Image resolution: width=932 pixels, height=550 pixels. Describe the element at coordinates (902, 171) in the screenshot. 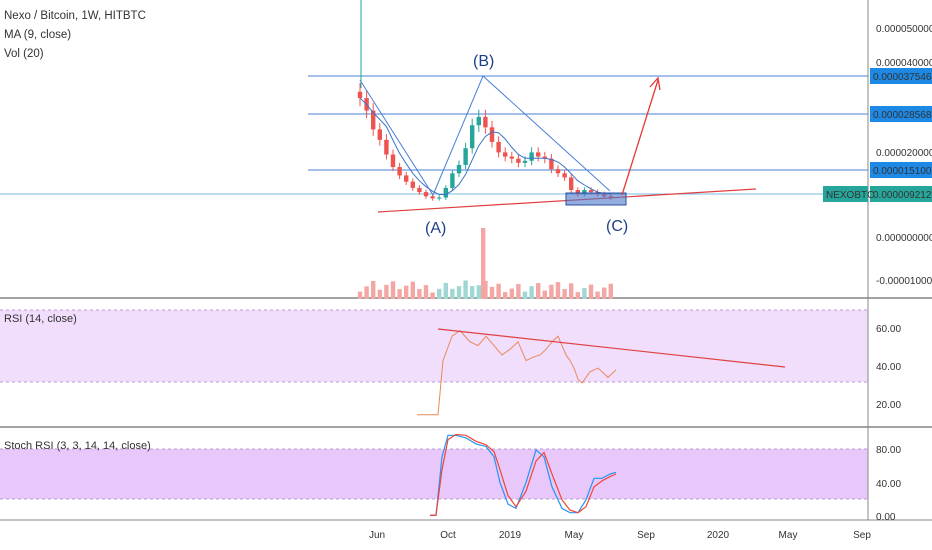

I see `level-label-2: 0.000015100` at that location.